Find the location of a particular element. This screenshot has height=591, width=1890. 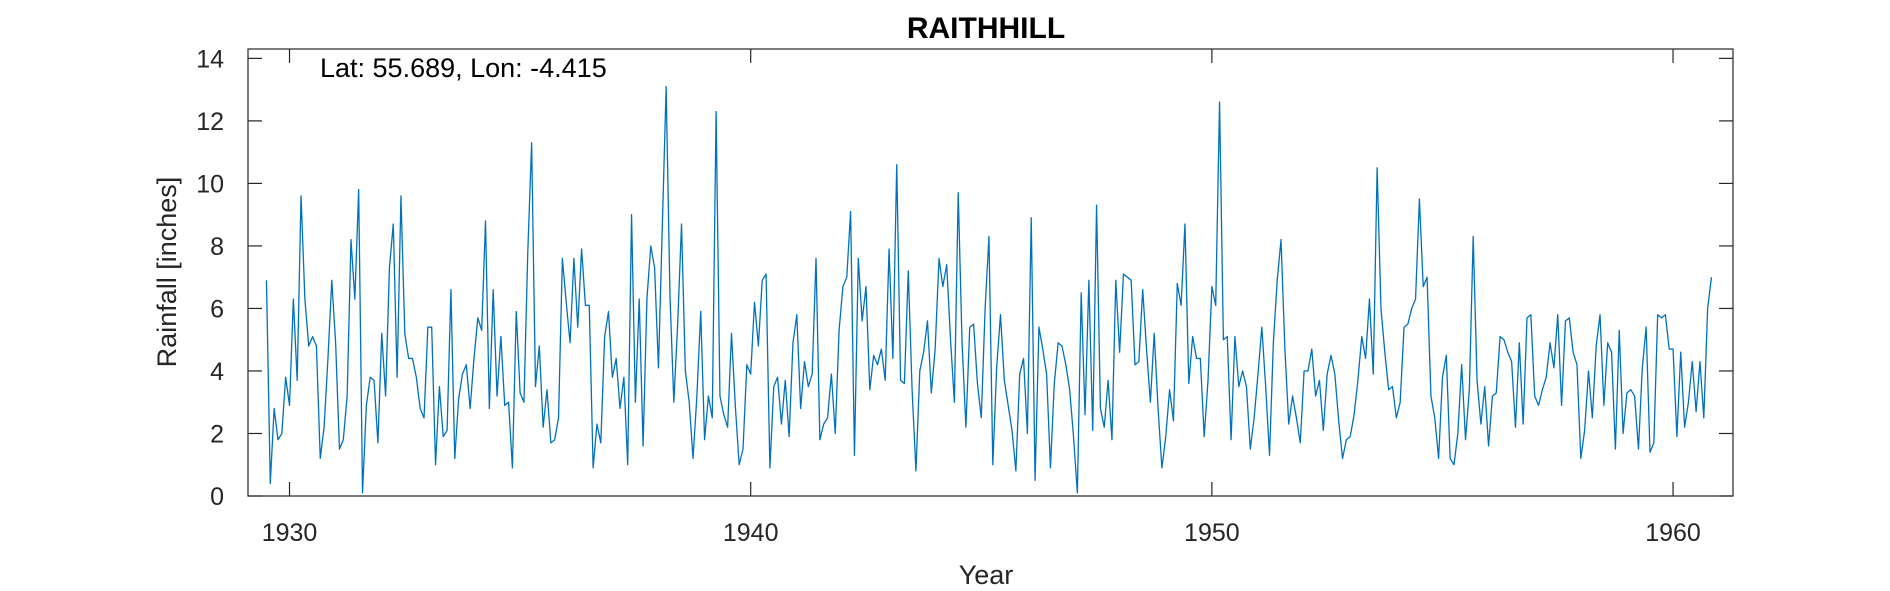

y-tick-label: 4 is located at coordinates (217, 372).